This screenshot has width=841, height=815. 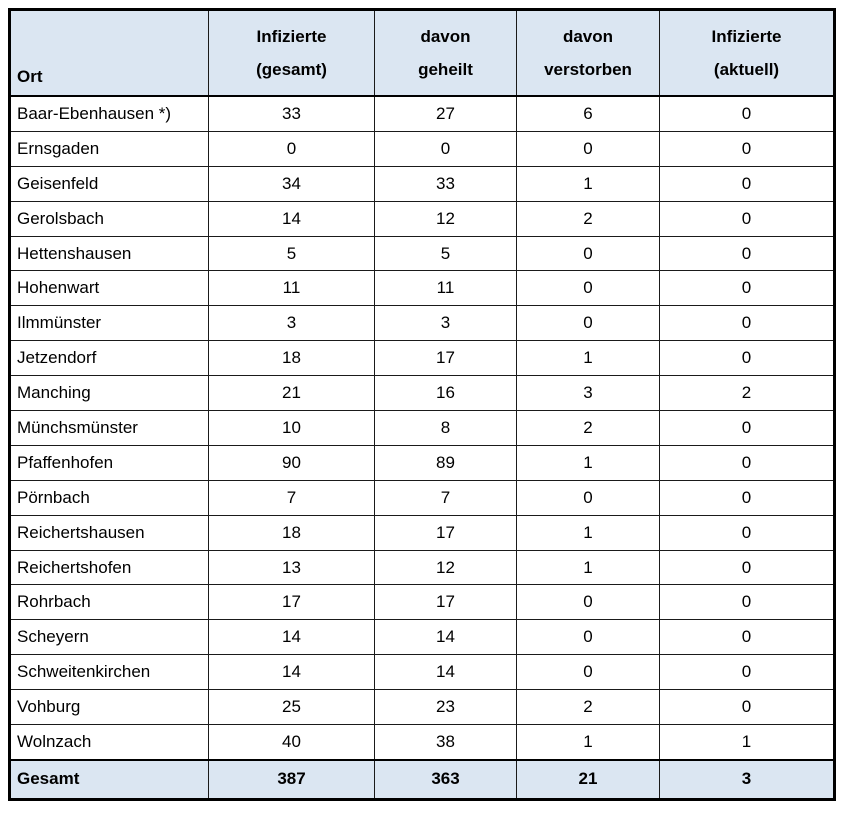 I want to click on column-header-infizierte-gesamt: Infizierte (gesamt), so click(x=291, y=53).